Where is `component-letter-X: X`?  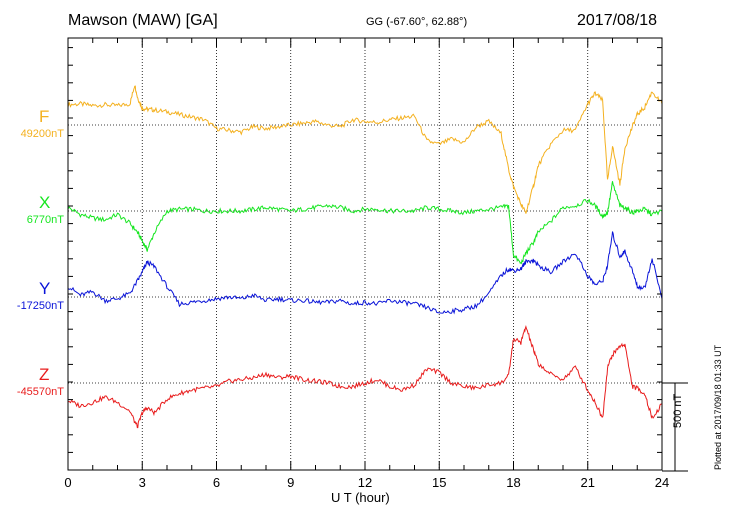 component-letter-X: X is located at coordinates (45, 202).